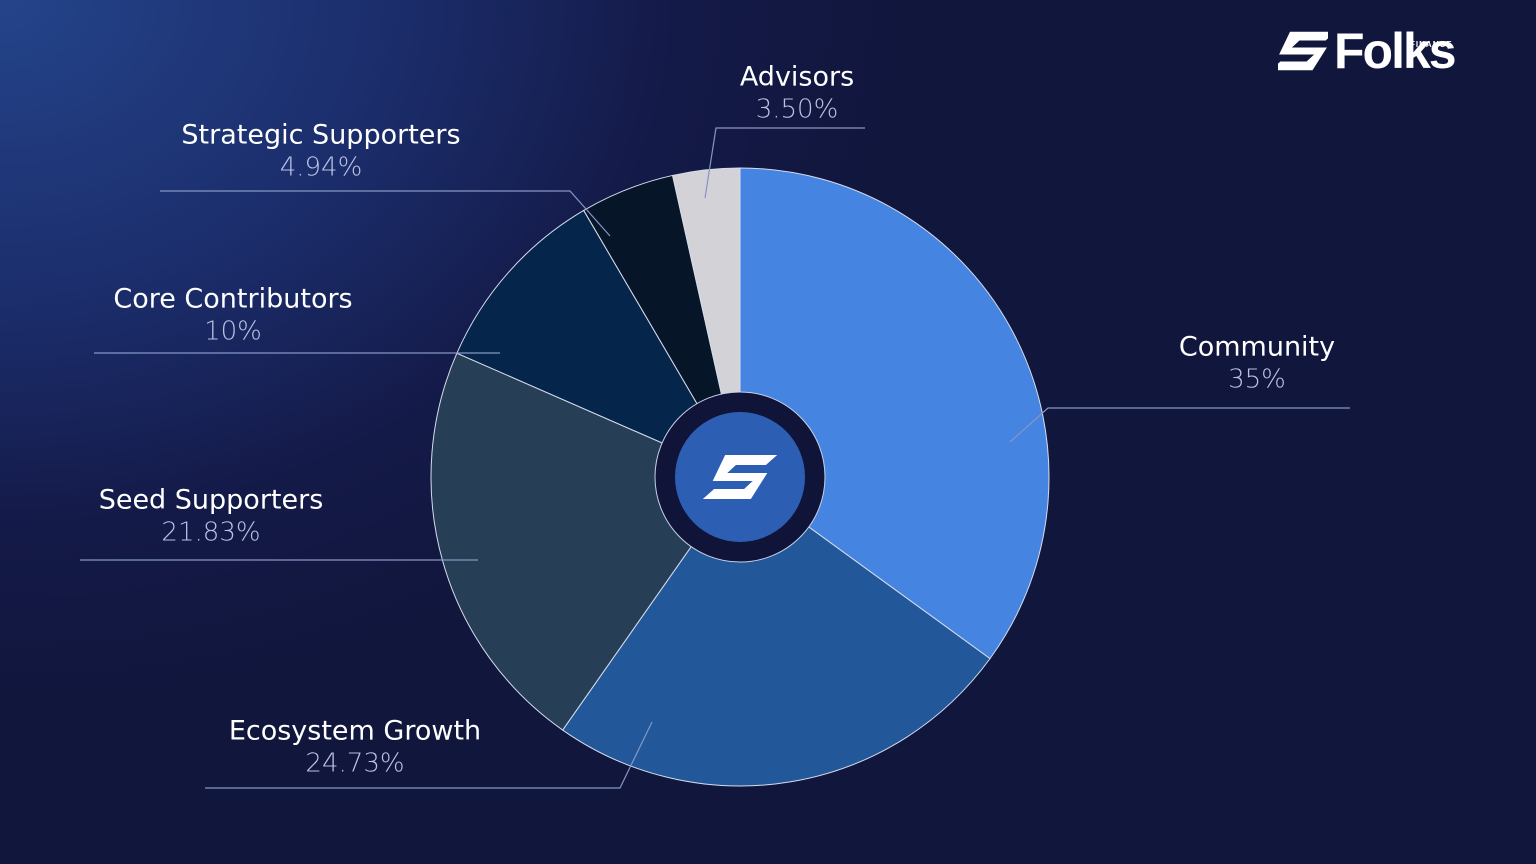  I want to click on slice-percent-label: 4.94%, so click(321, 168).